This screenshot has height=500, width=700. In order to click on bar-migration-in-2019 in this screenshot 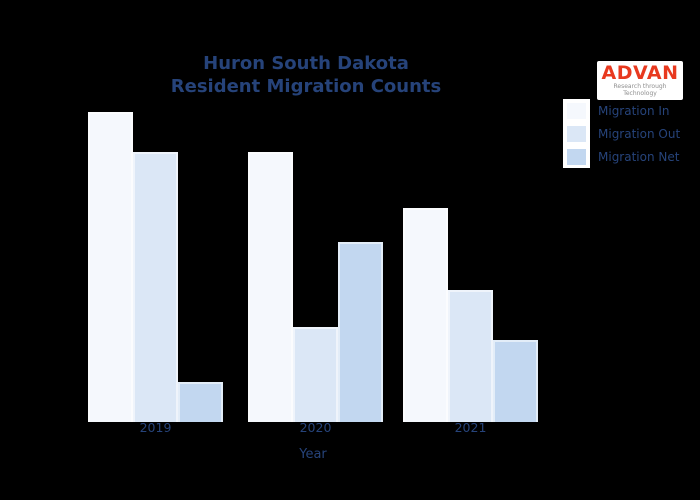, I will do `click(110, 267)`.